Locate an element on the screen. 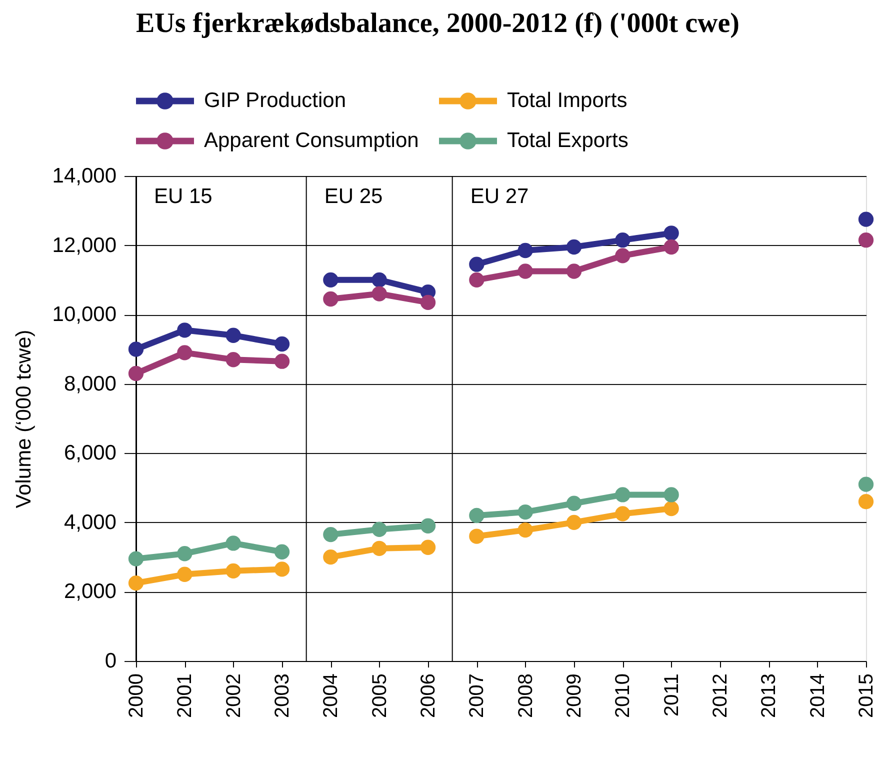 The width and height of the screenshot is (875, 772). y-tick-label: 8,000 is located at coordinates (90, 384).